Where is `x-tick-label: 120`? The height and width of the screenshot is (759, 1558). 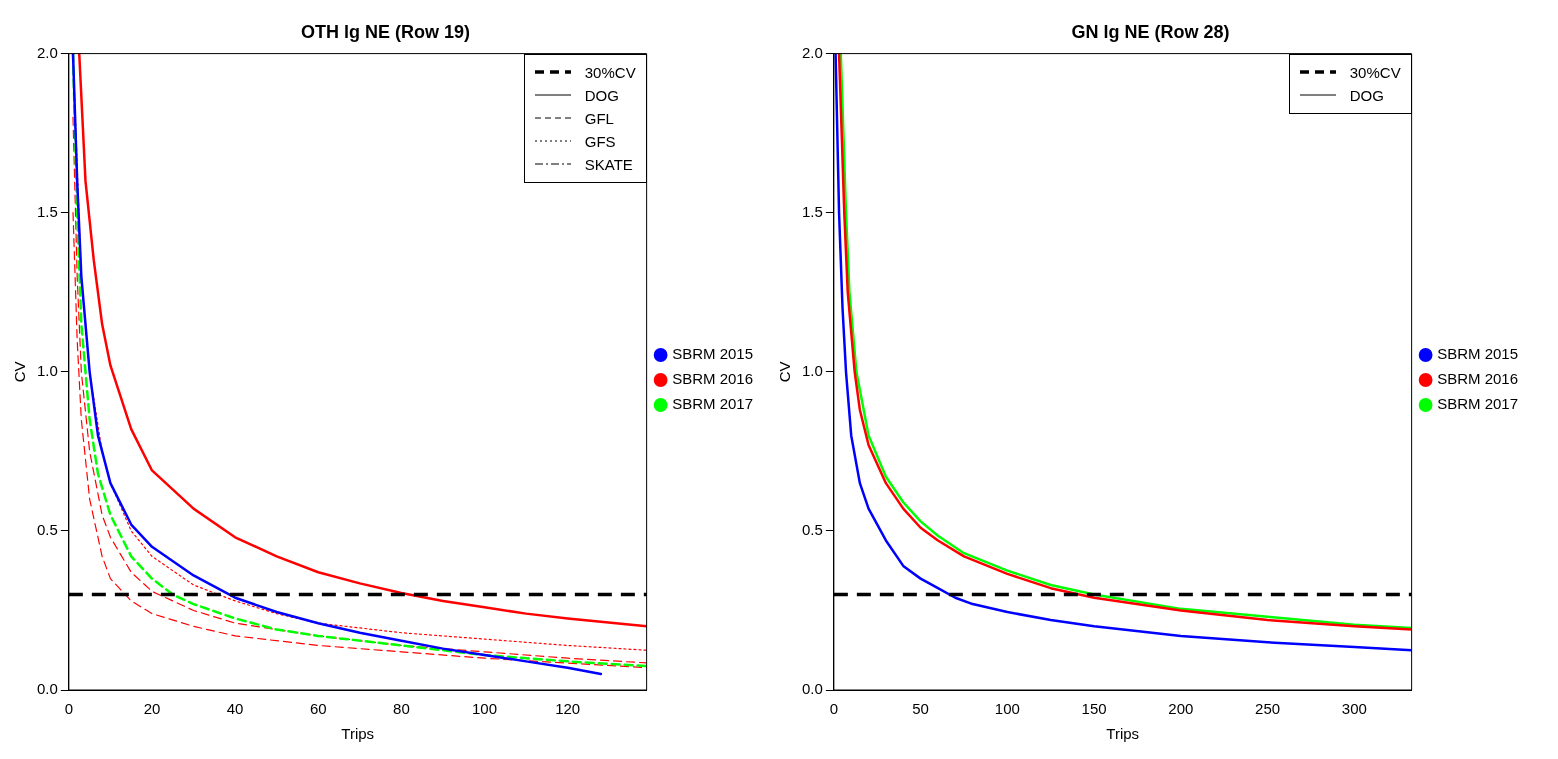
x-tick-label: 120 is located at coordinates (568, 709).